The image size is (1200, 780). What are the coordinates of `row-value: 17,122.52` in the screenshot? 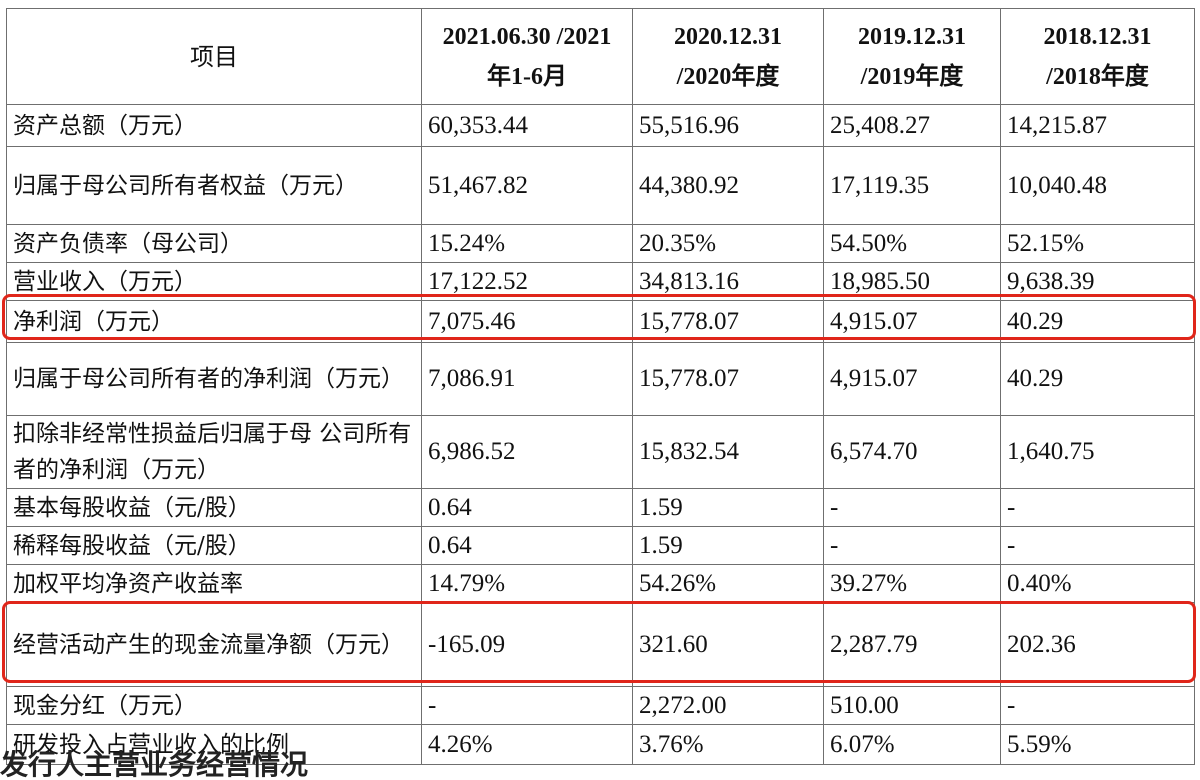 It's located at (527, 281).